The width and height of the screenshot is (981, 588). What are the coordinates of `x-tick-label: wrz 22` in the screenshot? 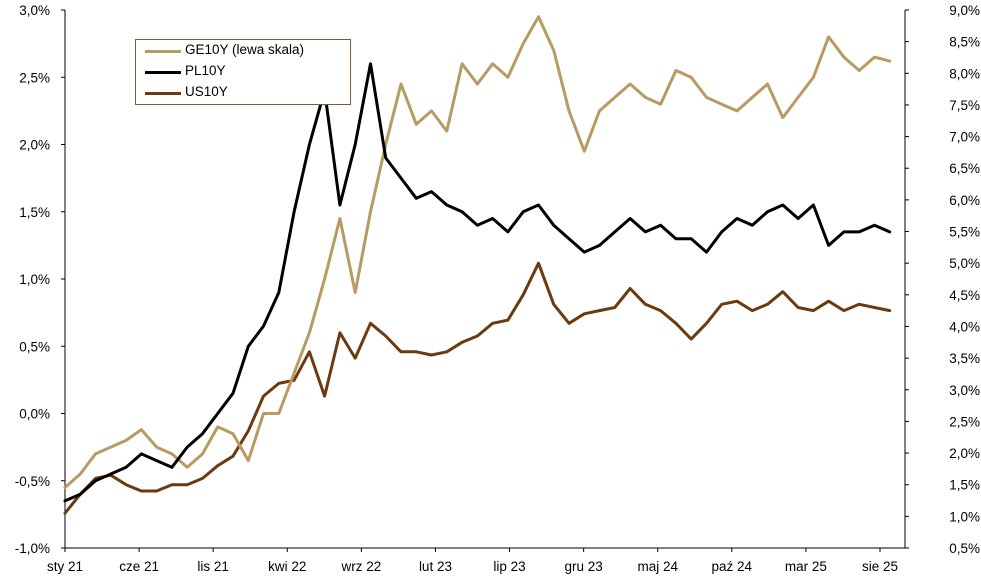 It's located at (360, 566).